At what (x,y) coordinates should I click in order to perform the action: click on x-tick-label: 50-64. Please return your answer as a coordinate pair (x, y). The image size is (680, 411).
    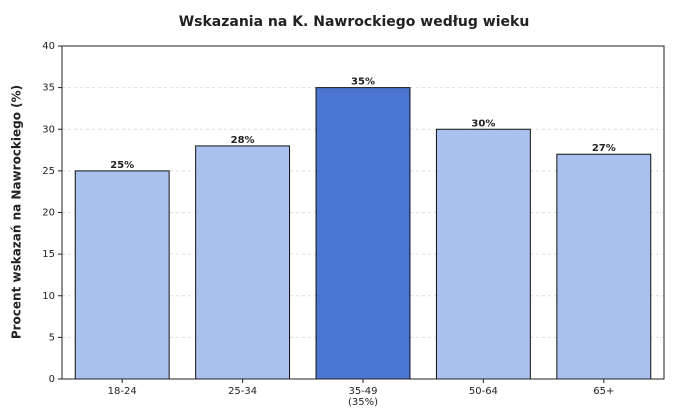
    Looking at the image, I should click on (483, 391).